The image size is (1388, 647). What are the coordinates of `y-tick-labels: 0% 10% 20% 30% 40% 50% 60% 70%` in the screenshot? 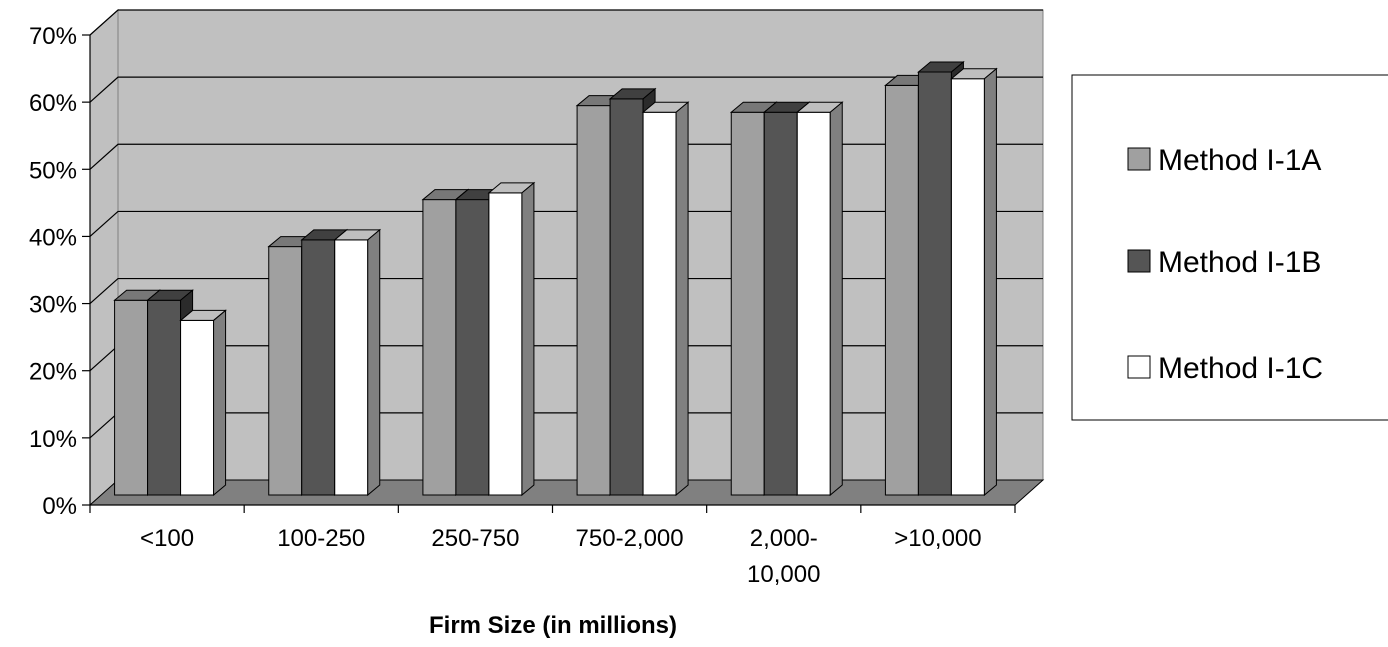 It's located at (53, 271).